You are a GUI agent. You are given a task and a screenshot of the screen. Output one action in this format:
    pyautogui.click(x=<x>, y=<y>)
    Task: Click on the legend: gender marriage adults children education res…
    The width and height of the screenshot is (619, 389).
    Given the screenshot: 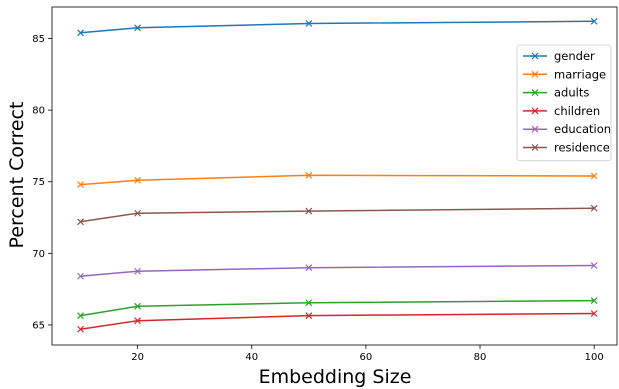 What is the action you would take?
    pyautogui.click(x=564, y=103)
    